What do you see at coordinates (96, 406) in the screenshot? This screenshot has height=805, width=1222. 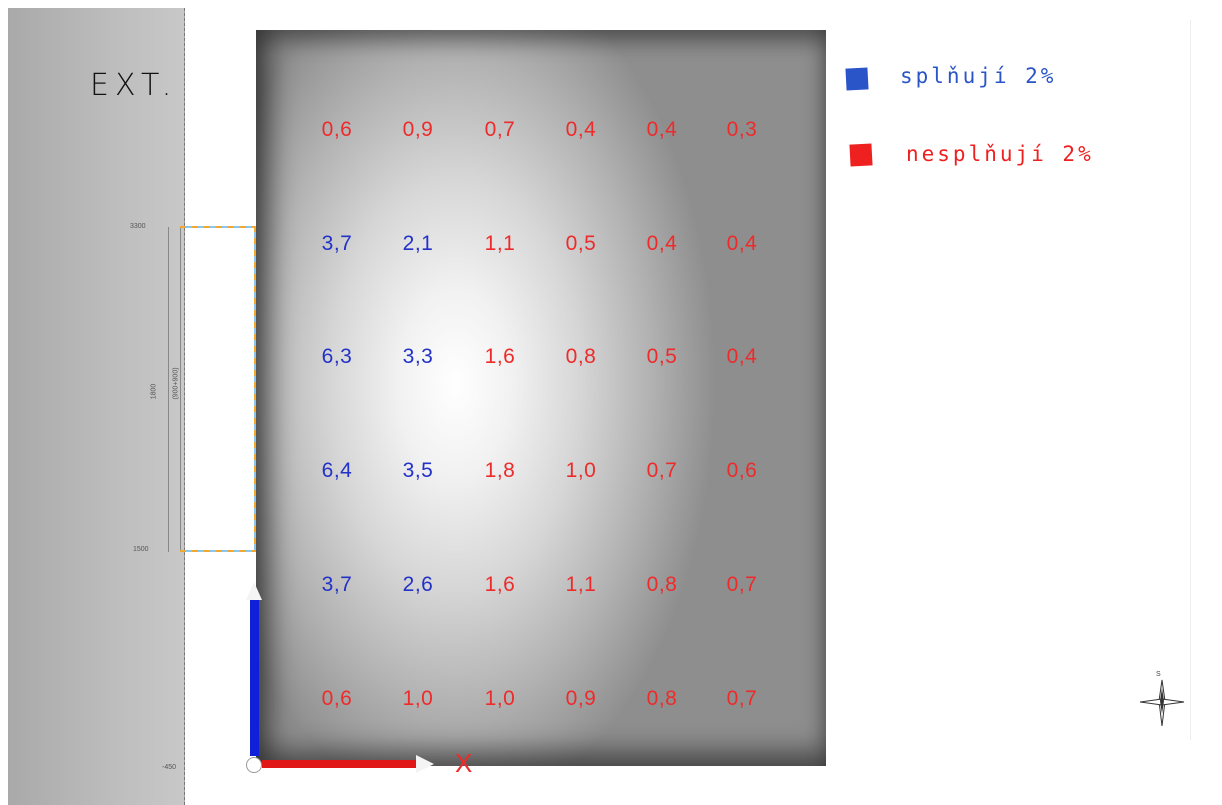 I see `exterior-wall` at bounding box center [96, 406].